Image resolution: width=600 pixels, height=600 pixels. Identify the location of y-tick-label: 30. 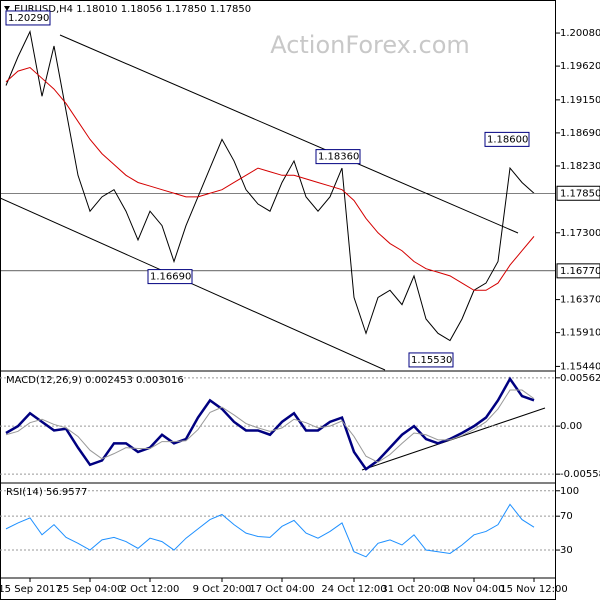
(566, 550).